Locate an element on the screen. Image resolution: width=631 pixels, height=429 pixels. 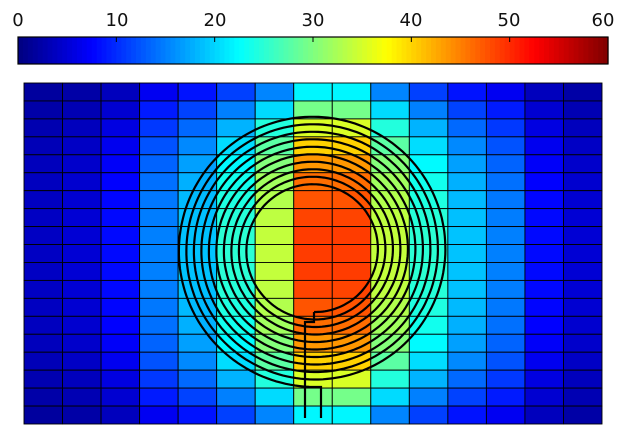
colorbar is located at coordinates (313, 50).